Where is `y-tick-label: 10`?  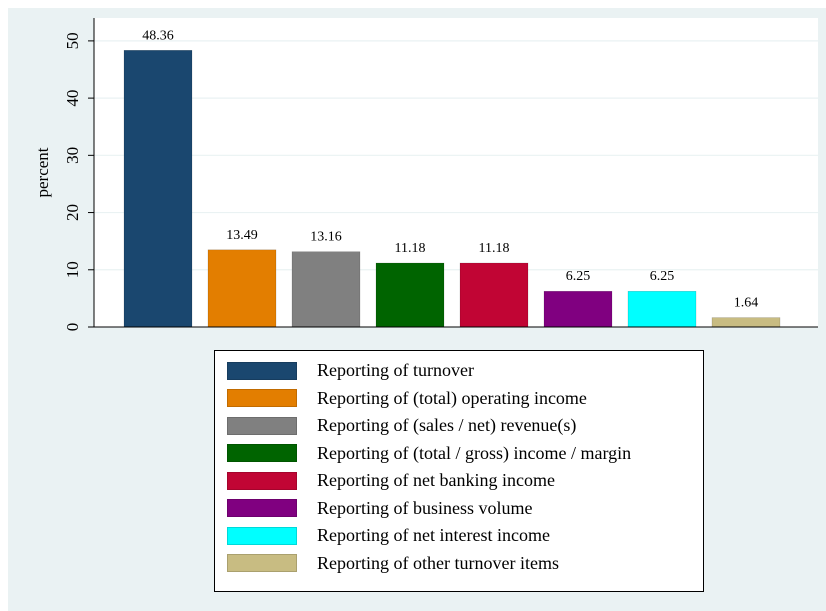 y-tick-label: 10 is located at coordinates (72, 269).